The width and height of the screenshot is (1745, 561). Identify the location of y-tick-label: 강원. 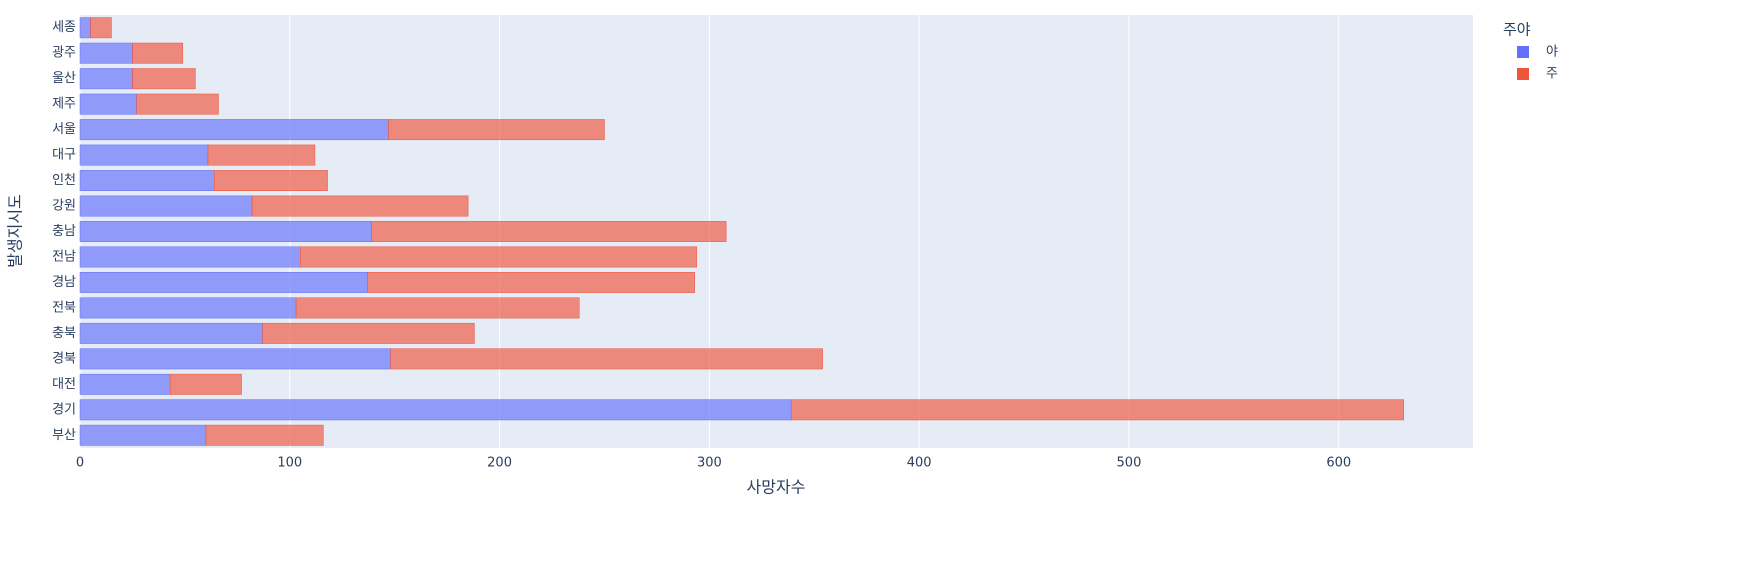
(64, 206).